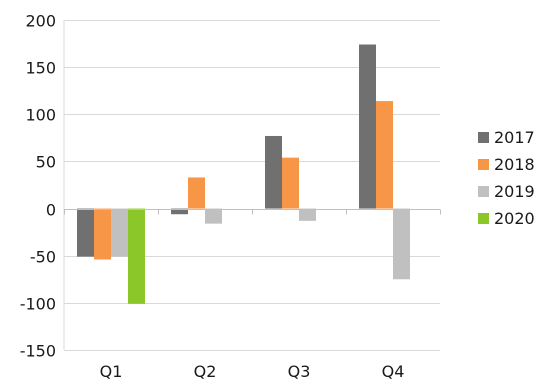  What do you see at coordinates (102, 234) in the screenshot?
I see `bar-2018-Q1` at bounding box center [102, 234].